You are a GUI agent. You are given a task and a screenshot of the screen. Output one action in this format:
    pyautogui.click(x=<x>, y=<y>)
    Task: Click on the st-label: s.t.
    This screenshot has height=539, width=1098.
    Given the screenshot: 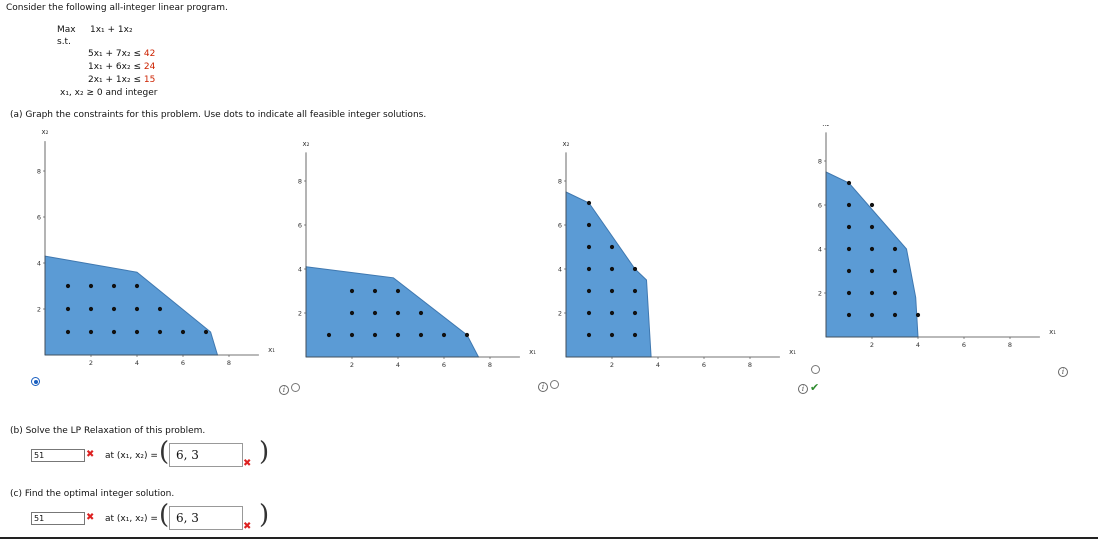 What is the action you would take?
    pyautogui.click(x=64, y=42)
    